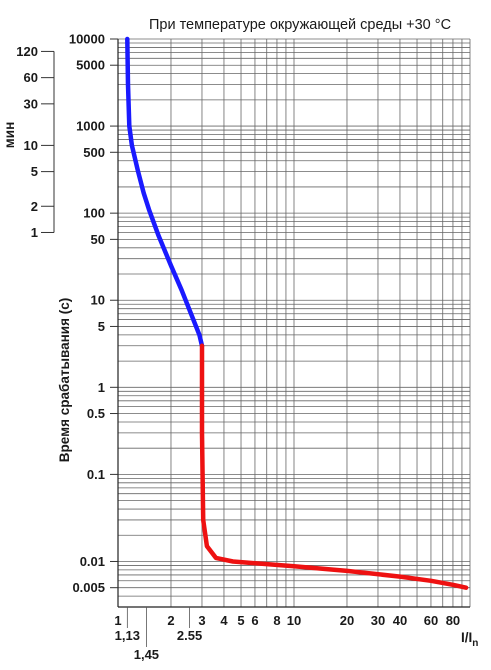  Describe the element at coordinates (347, 620) in the screenshot. I see `x-tick-label: 20` at that location.